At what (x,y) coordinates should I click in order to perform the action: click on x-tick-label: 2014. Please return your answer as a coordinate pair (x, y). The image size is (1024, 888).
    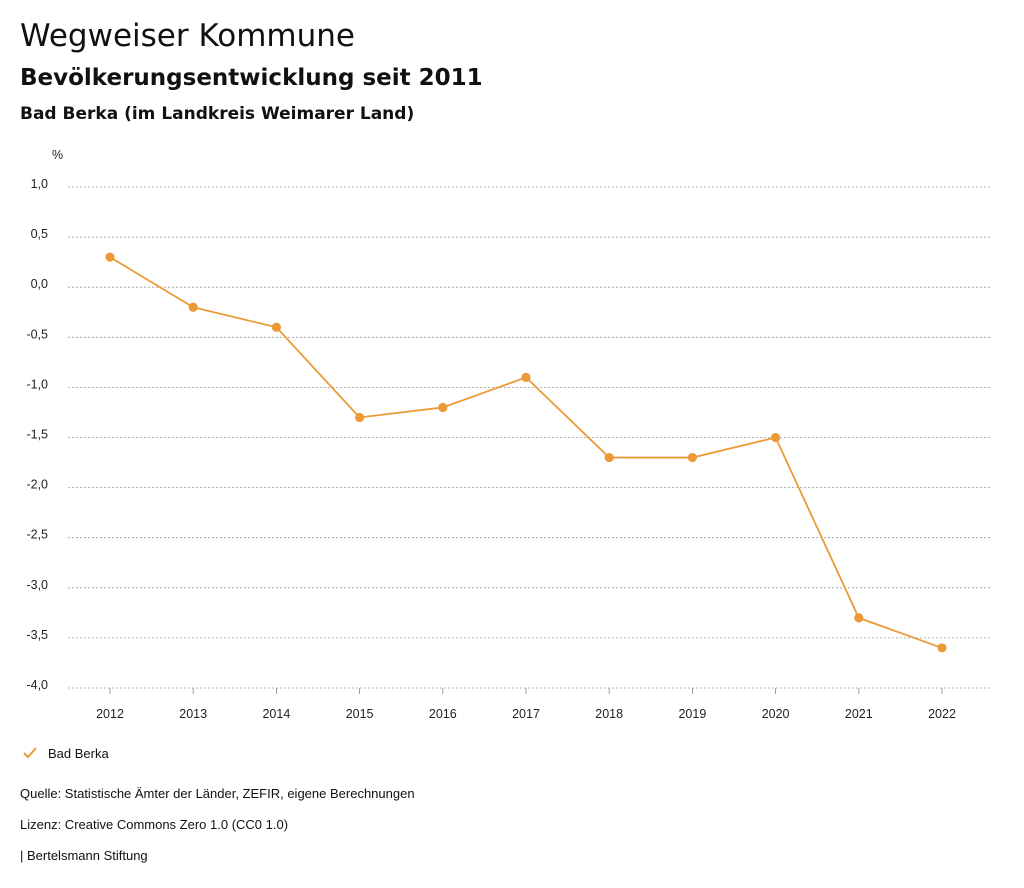
    Looking at the image, I should click on (276, 714).